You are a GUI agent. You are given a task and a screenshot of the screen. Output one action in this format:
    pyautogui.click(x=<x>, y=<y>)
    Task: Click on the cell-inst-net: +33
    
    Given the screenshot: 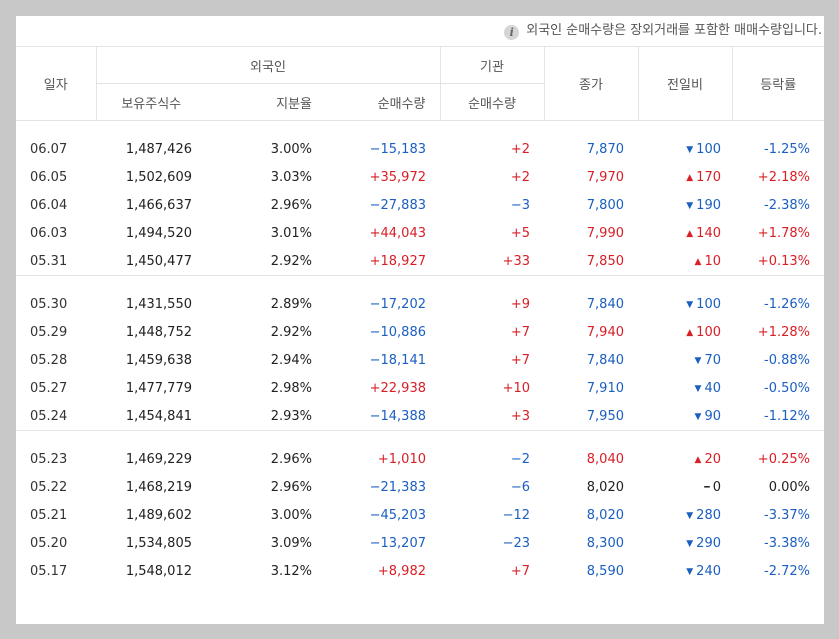 What is the action you would take?
    pyautogui.click(x=516, y=261)
    